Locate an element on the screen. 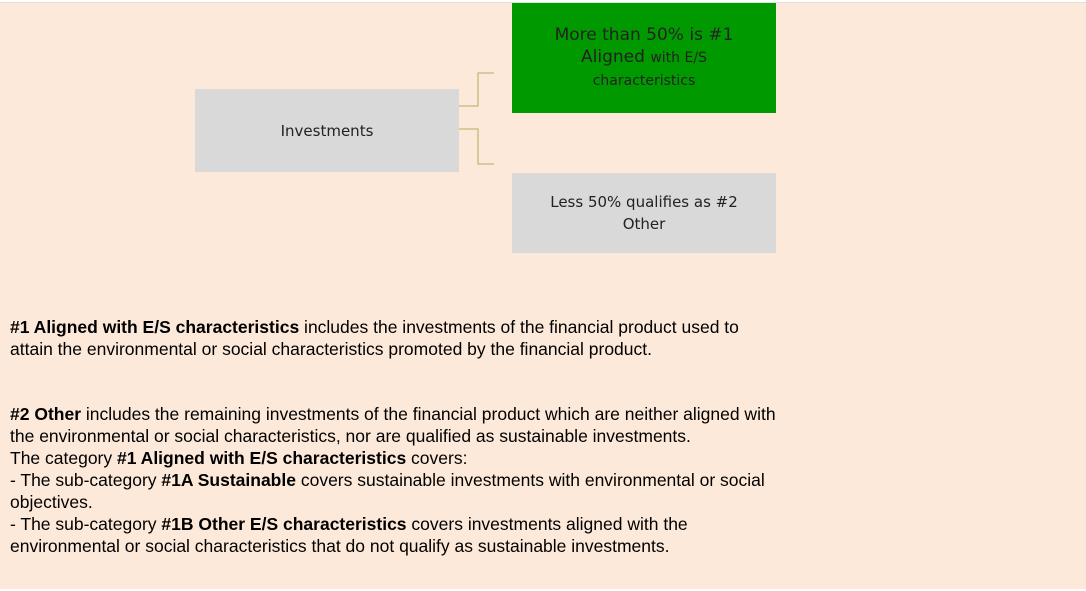 The image size is (1086, 591). text-run: covers investments aligned with the is located at coordinates (547, 524).